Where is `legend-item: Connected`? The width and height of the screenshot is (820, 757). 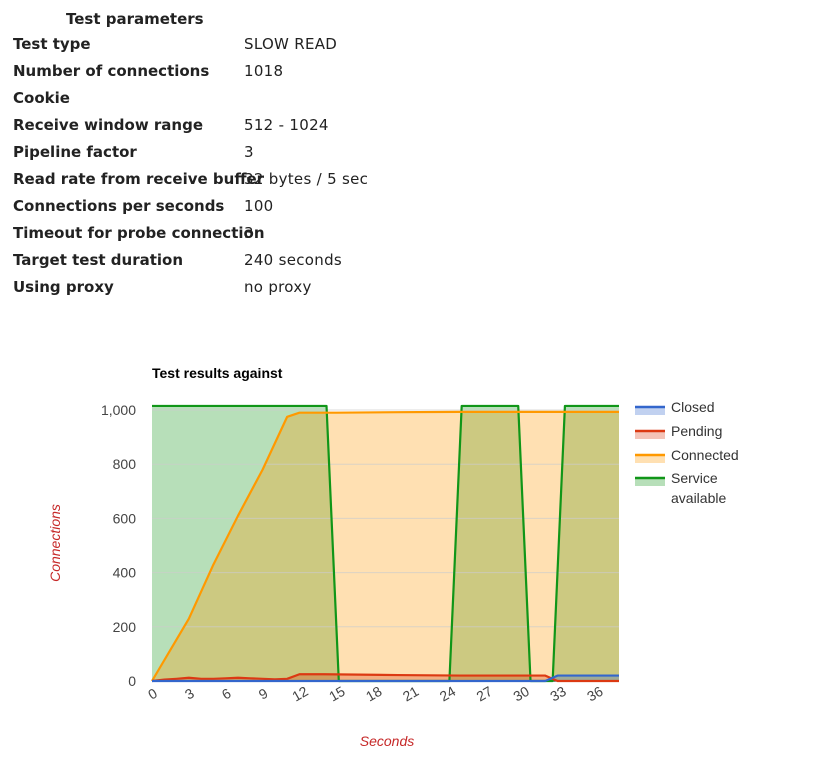
legend-item: Connected is located at coordinates (687, 455).